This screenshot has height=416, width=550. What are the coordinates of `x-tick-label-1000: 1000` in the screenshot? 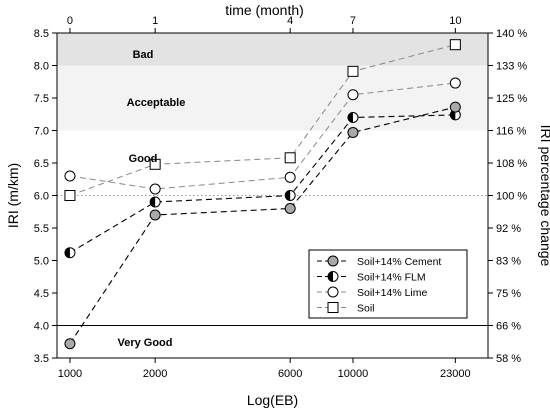 It's located at (70, 374).